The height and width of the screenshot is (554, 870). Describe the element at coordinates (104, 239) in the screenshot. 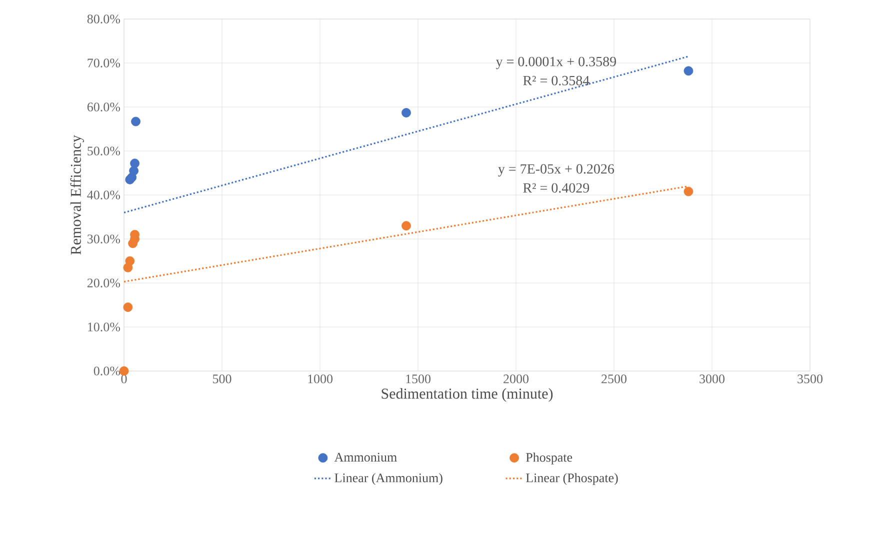

I see `y-tick-label: 30.0%` at that location.